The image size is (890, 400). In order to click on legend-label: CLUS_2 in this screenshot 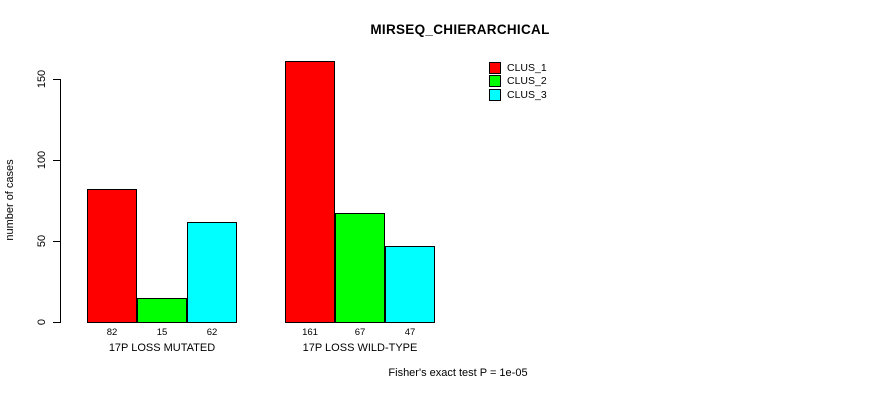, I will do `click(527, 81)`.